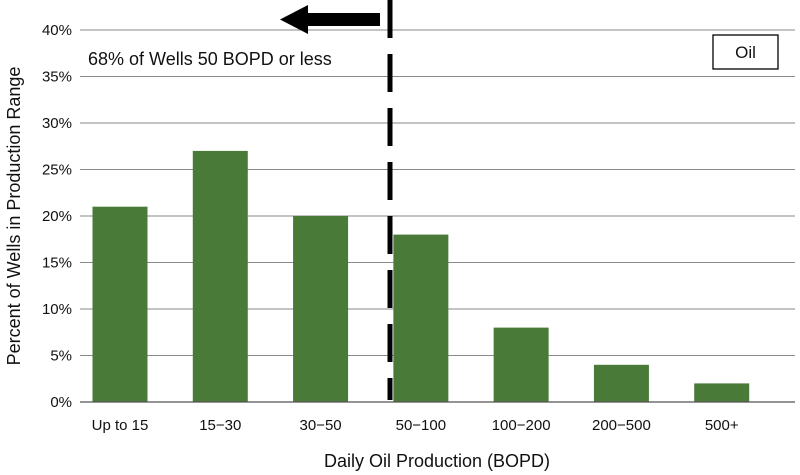 The image size is (800, 475). Describe the element at coordinates (437, 461) in the screenshot. I see `x-axis-label: Daily Oil Production (BOPD)` at that location.